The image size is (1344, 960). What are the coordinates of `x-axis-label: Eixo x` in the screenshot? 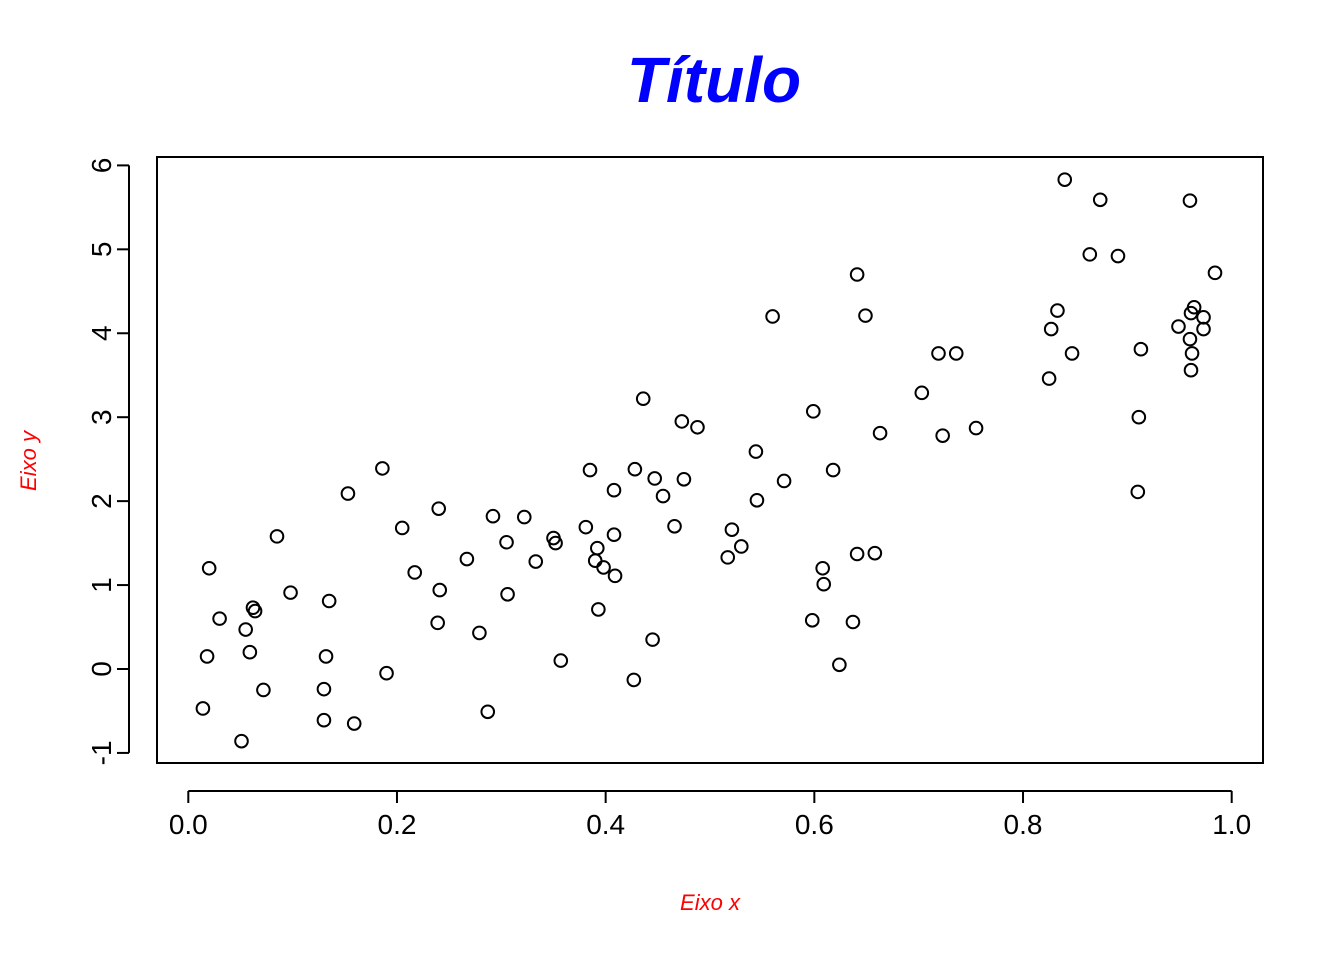 It's located at (710, 902).